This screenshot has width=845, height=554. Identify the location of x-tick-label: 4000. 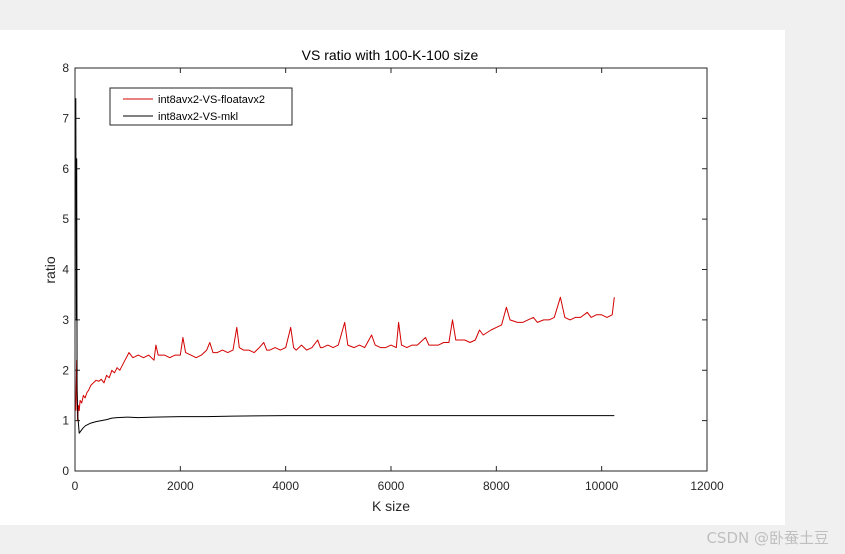
(285, 486).